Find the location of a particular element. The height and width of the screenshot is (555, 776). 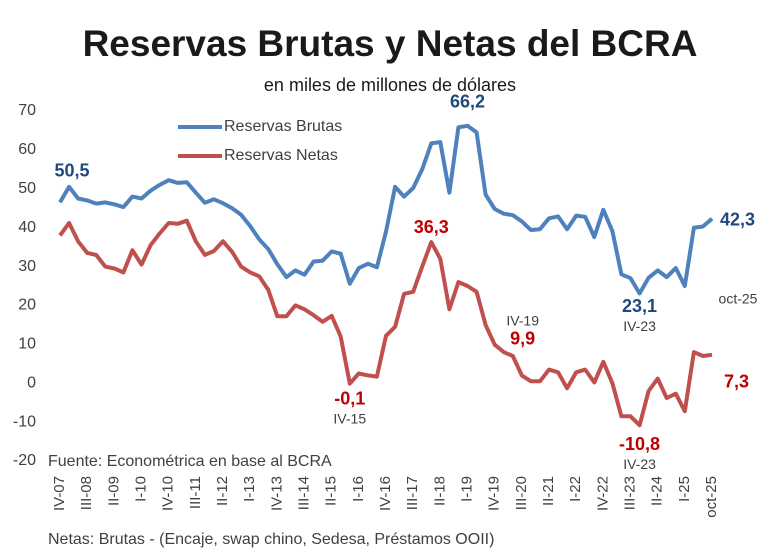

point-note: IV-15 is located at coordinates (349, 418).